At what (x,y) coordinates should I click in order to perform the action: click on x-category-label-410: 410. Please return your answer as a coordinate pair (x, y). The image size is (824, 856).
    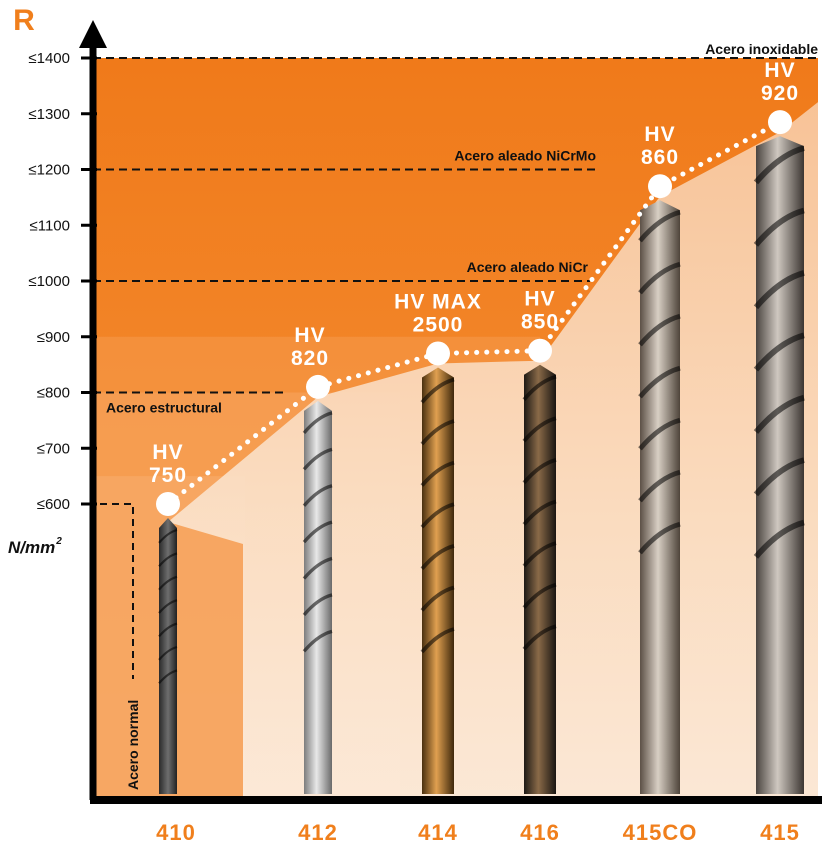
    Looking at the image, I should click on (176, 832).